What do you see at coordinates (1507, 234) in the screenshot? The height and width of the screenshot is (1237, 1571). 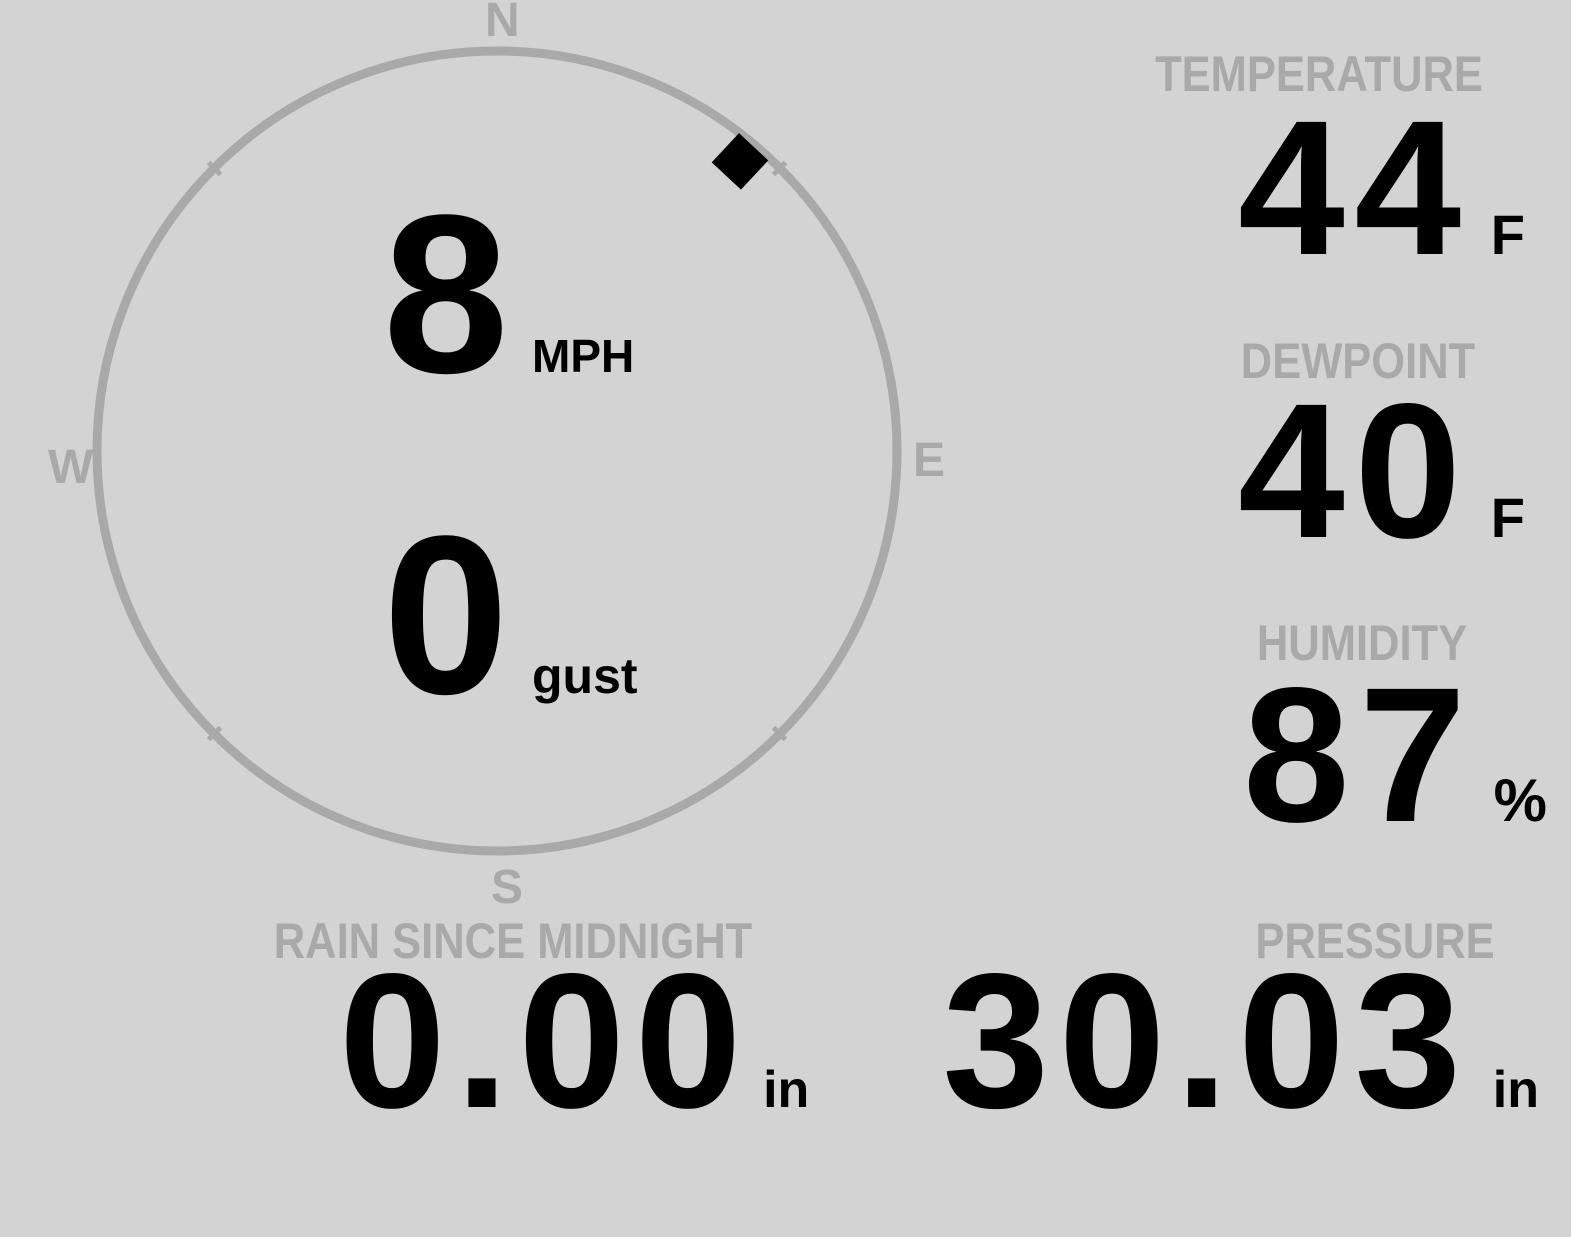 I see `temperature-unit: F` at bounding box center [1507, 234].